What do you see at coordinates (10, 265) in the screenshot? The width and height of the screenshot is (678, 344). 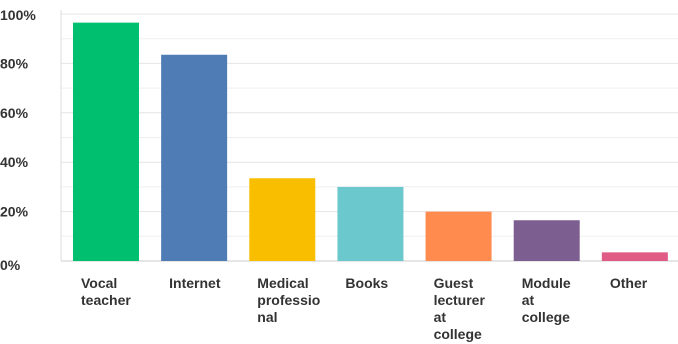 I see `y-tick-label: 0%` at bounding box center [10, 265].